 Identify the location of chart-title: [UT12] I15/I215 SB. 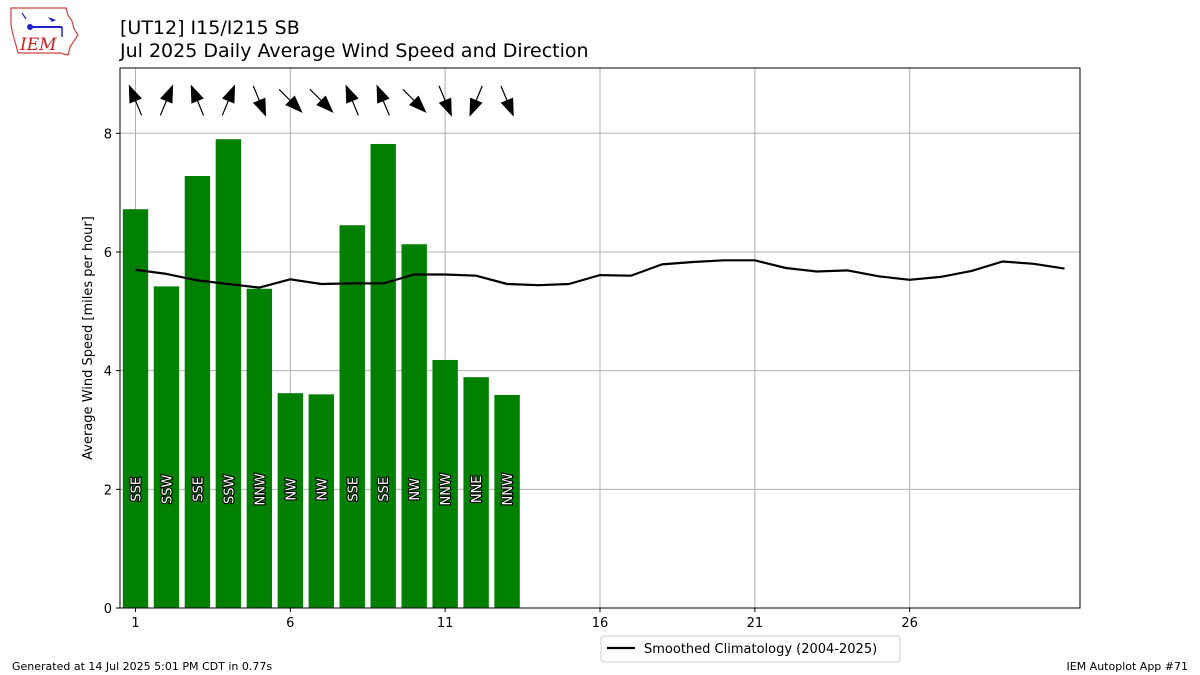
(210, 28).